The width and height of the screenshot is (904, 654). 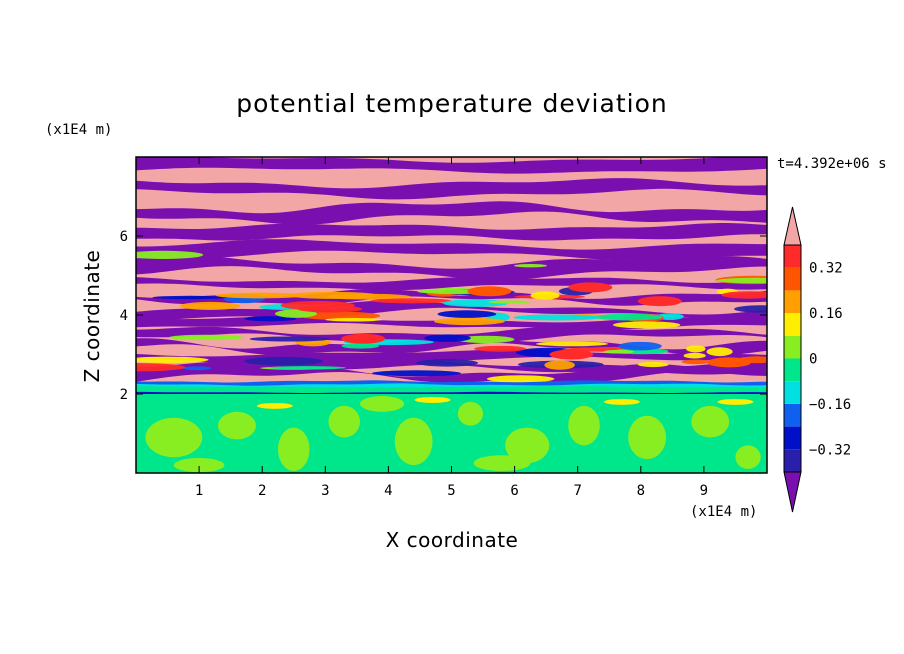 What do you see at coordinates (124, 395) in the screenshot?
I see `y-tick-label: 2` at bounding box center [124, 395].